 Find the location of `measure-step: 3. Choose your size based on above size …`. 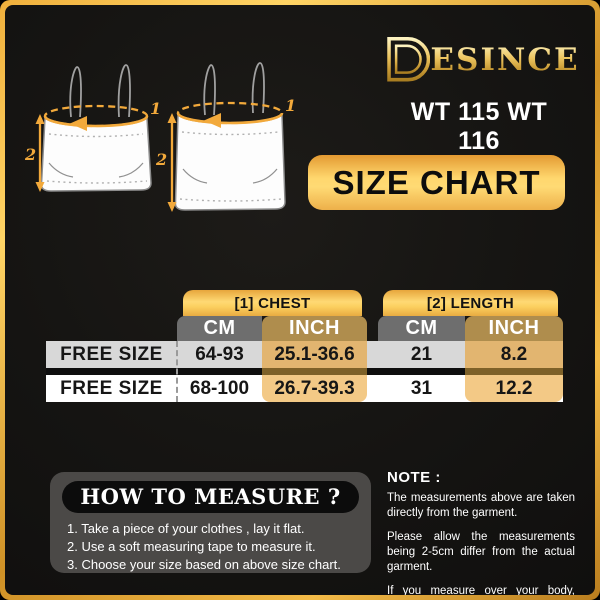

measure-step: 3. Choose your size based on above size … is located at coordinates (204, 564).